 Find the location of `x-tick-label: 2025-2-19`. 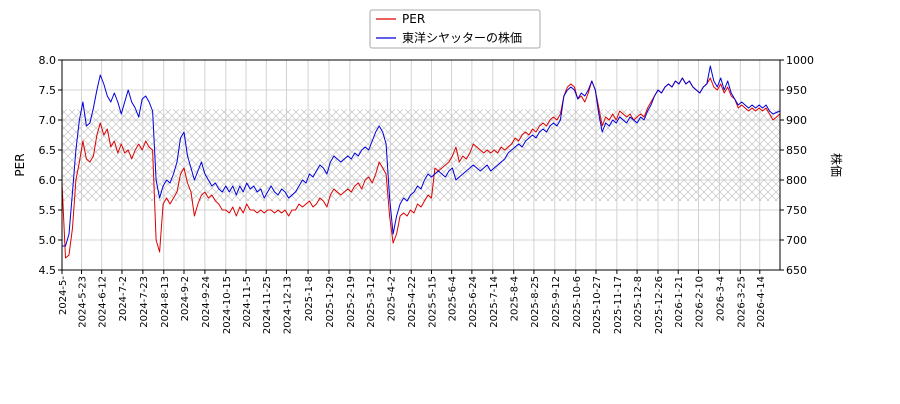

x-tick-label: 2025-2-19 is located at coordinates (351, 302).